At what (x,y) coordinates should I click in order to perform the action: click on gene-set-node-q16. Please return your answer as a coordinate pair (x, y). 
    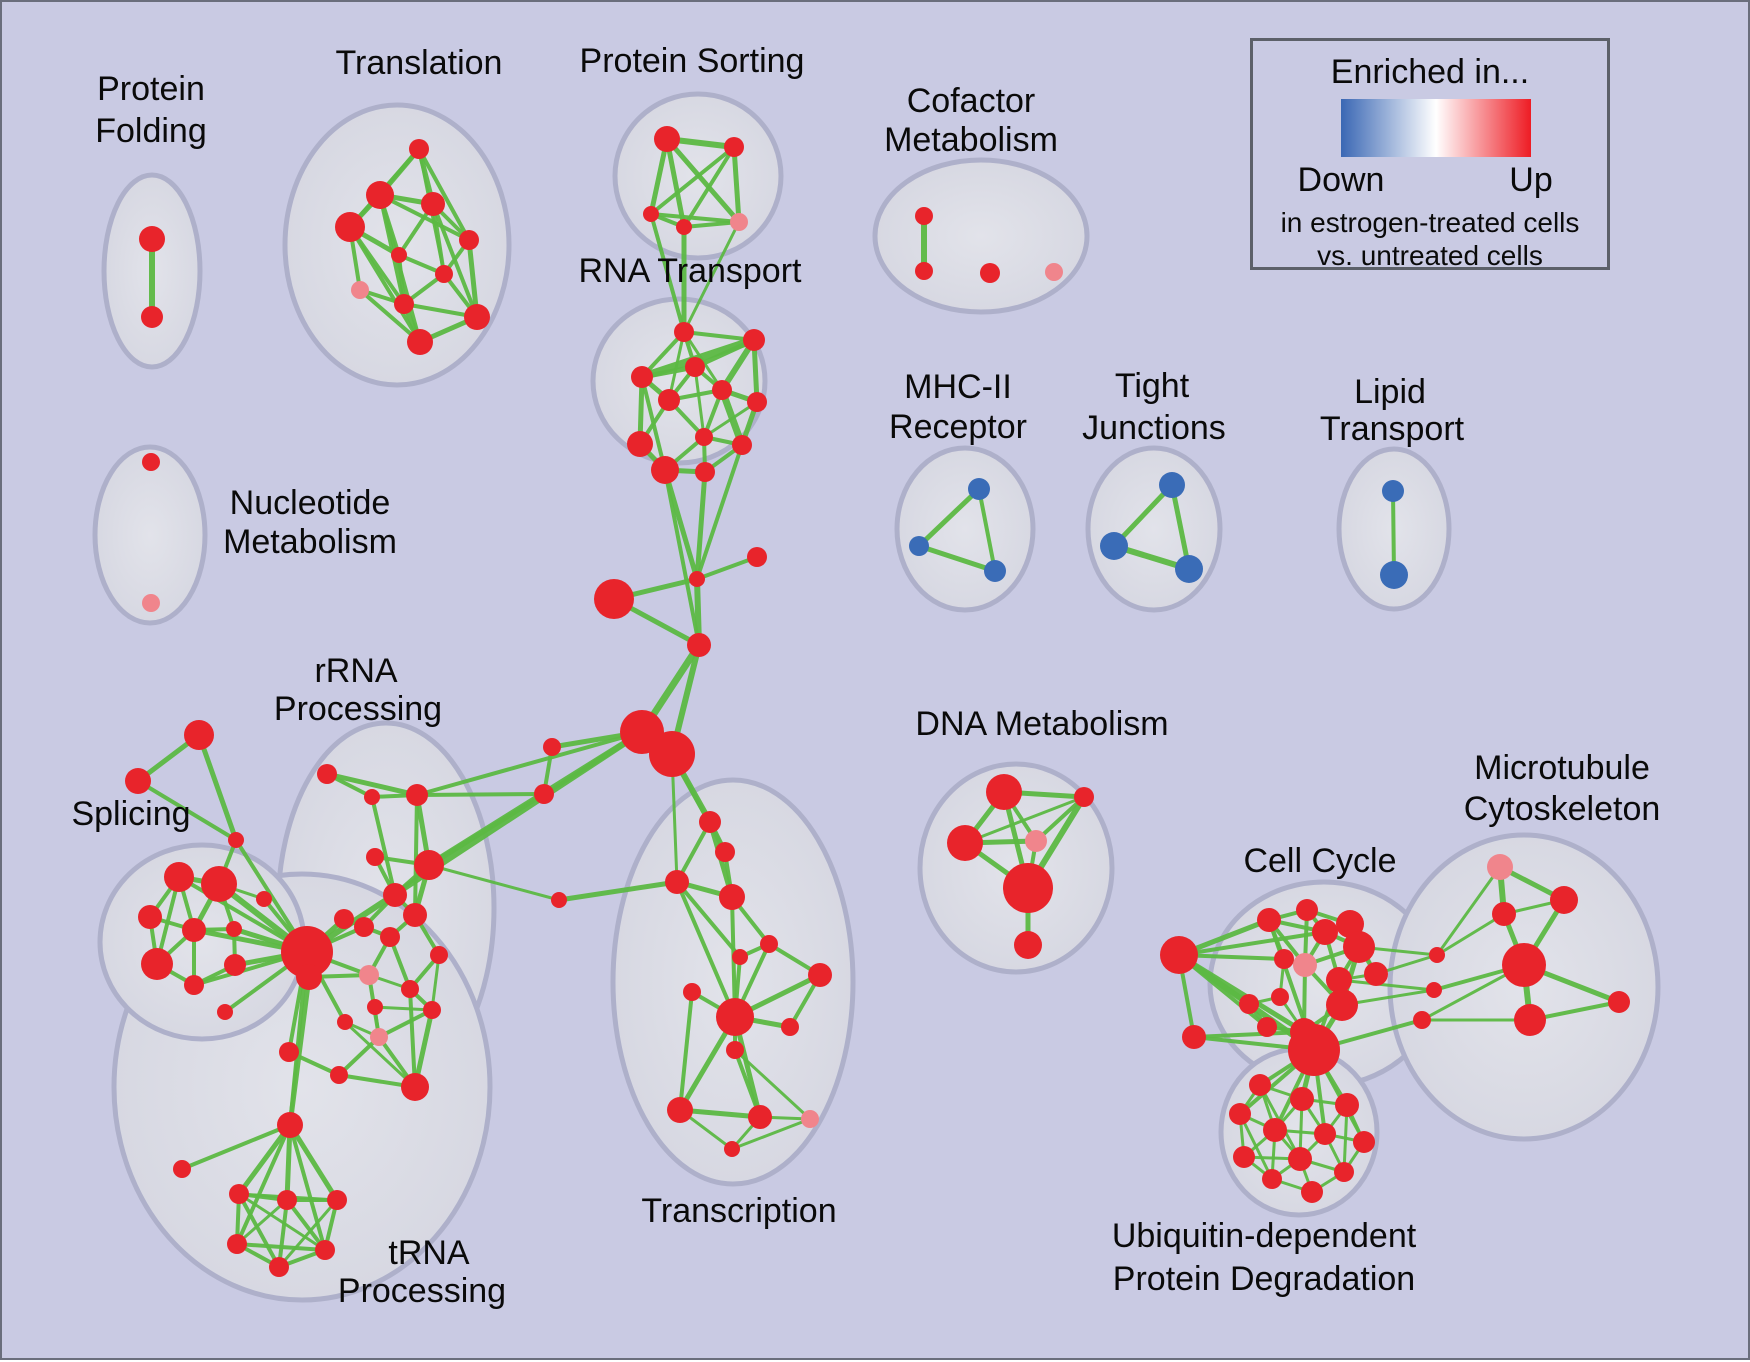
    Looking at the image, I should click on (379, 1037).